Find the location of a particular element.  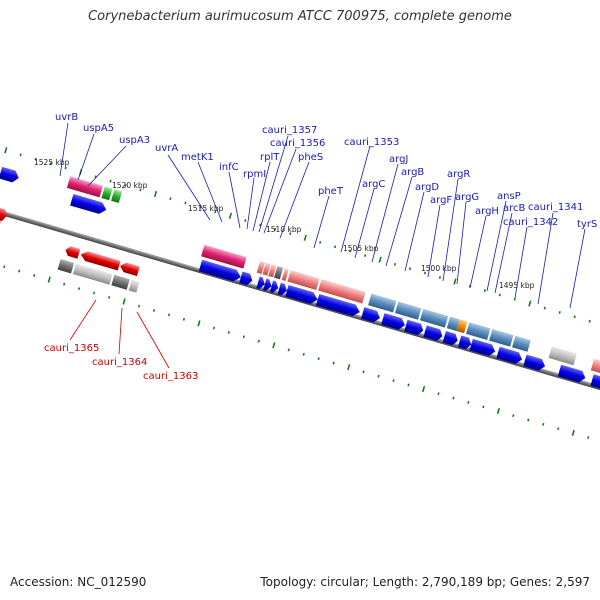

gene-label: infC is located at coordinates (229, 167).